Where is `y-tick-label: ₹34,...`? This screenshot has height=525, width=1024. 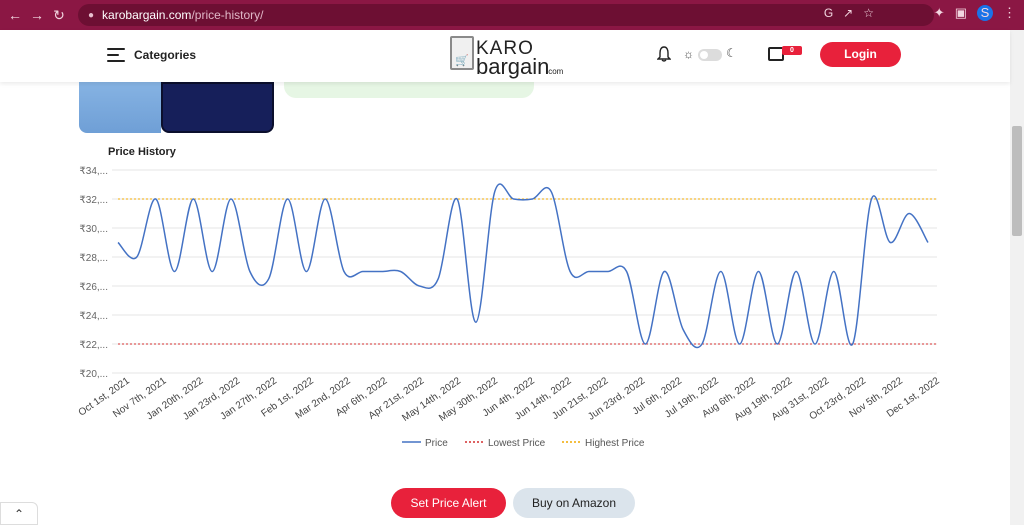 y-tick-label: ₹34,... is located at coordinates (93, 171).